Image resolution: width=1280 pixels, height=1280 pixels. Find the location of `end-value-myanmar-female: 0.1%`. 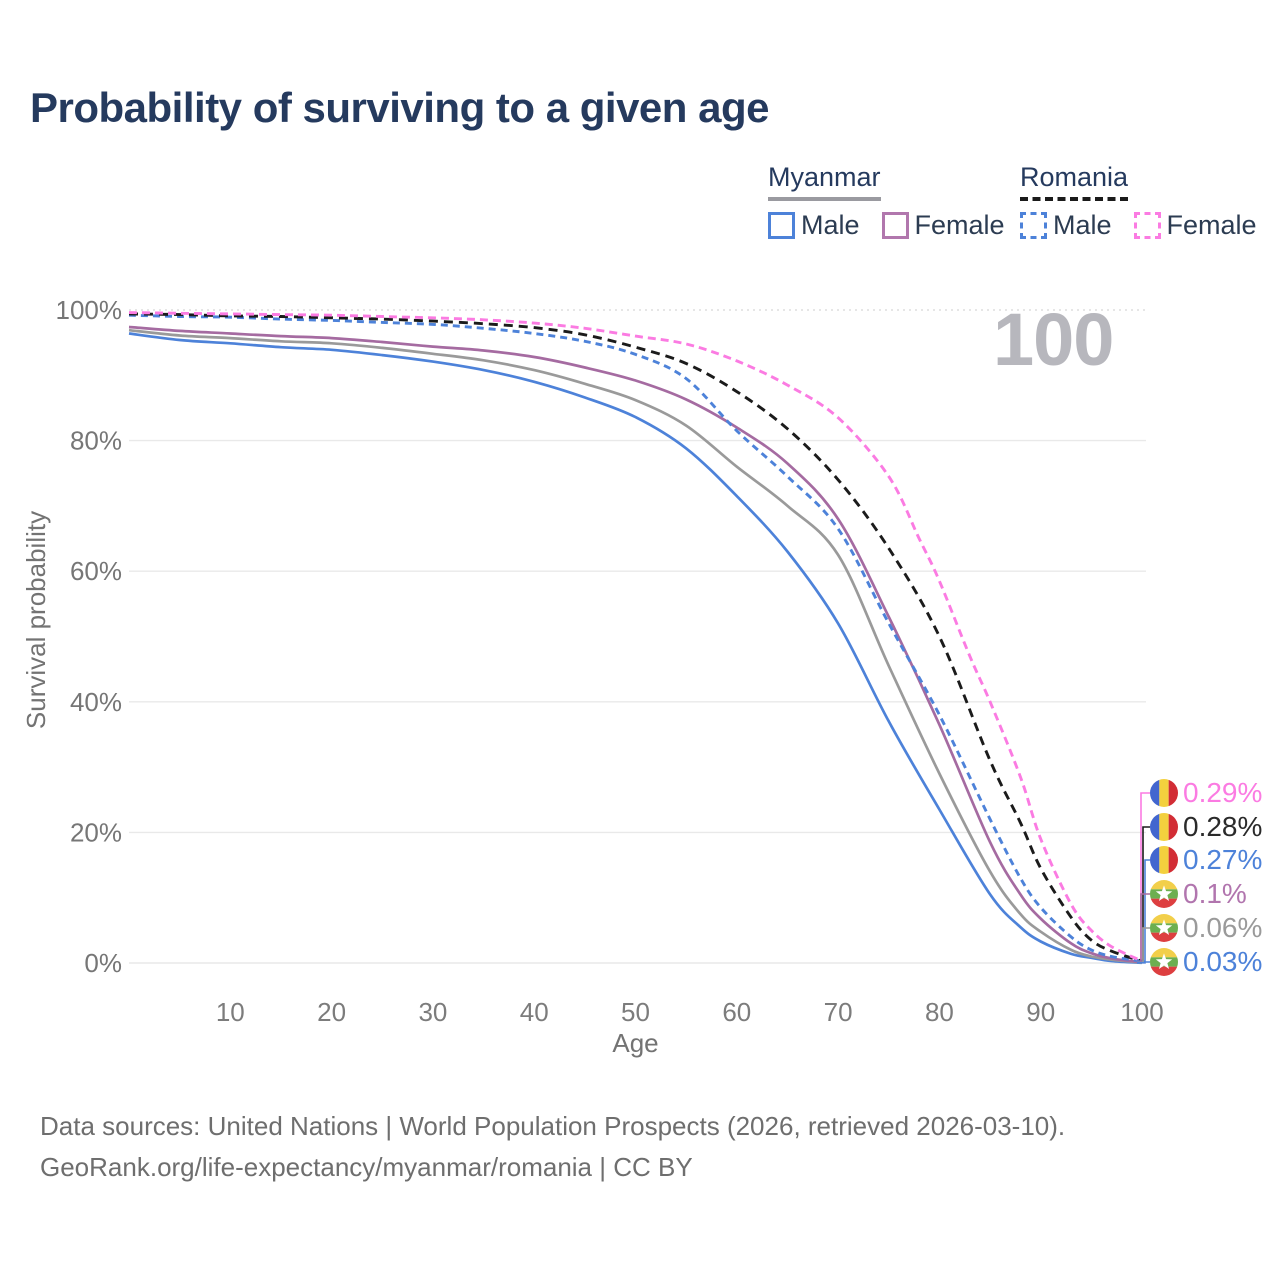

end-value-myanmar-female: 0.1% is located at coordinates (1215, 893).